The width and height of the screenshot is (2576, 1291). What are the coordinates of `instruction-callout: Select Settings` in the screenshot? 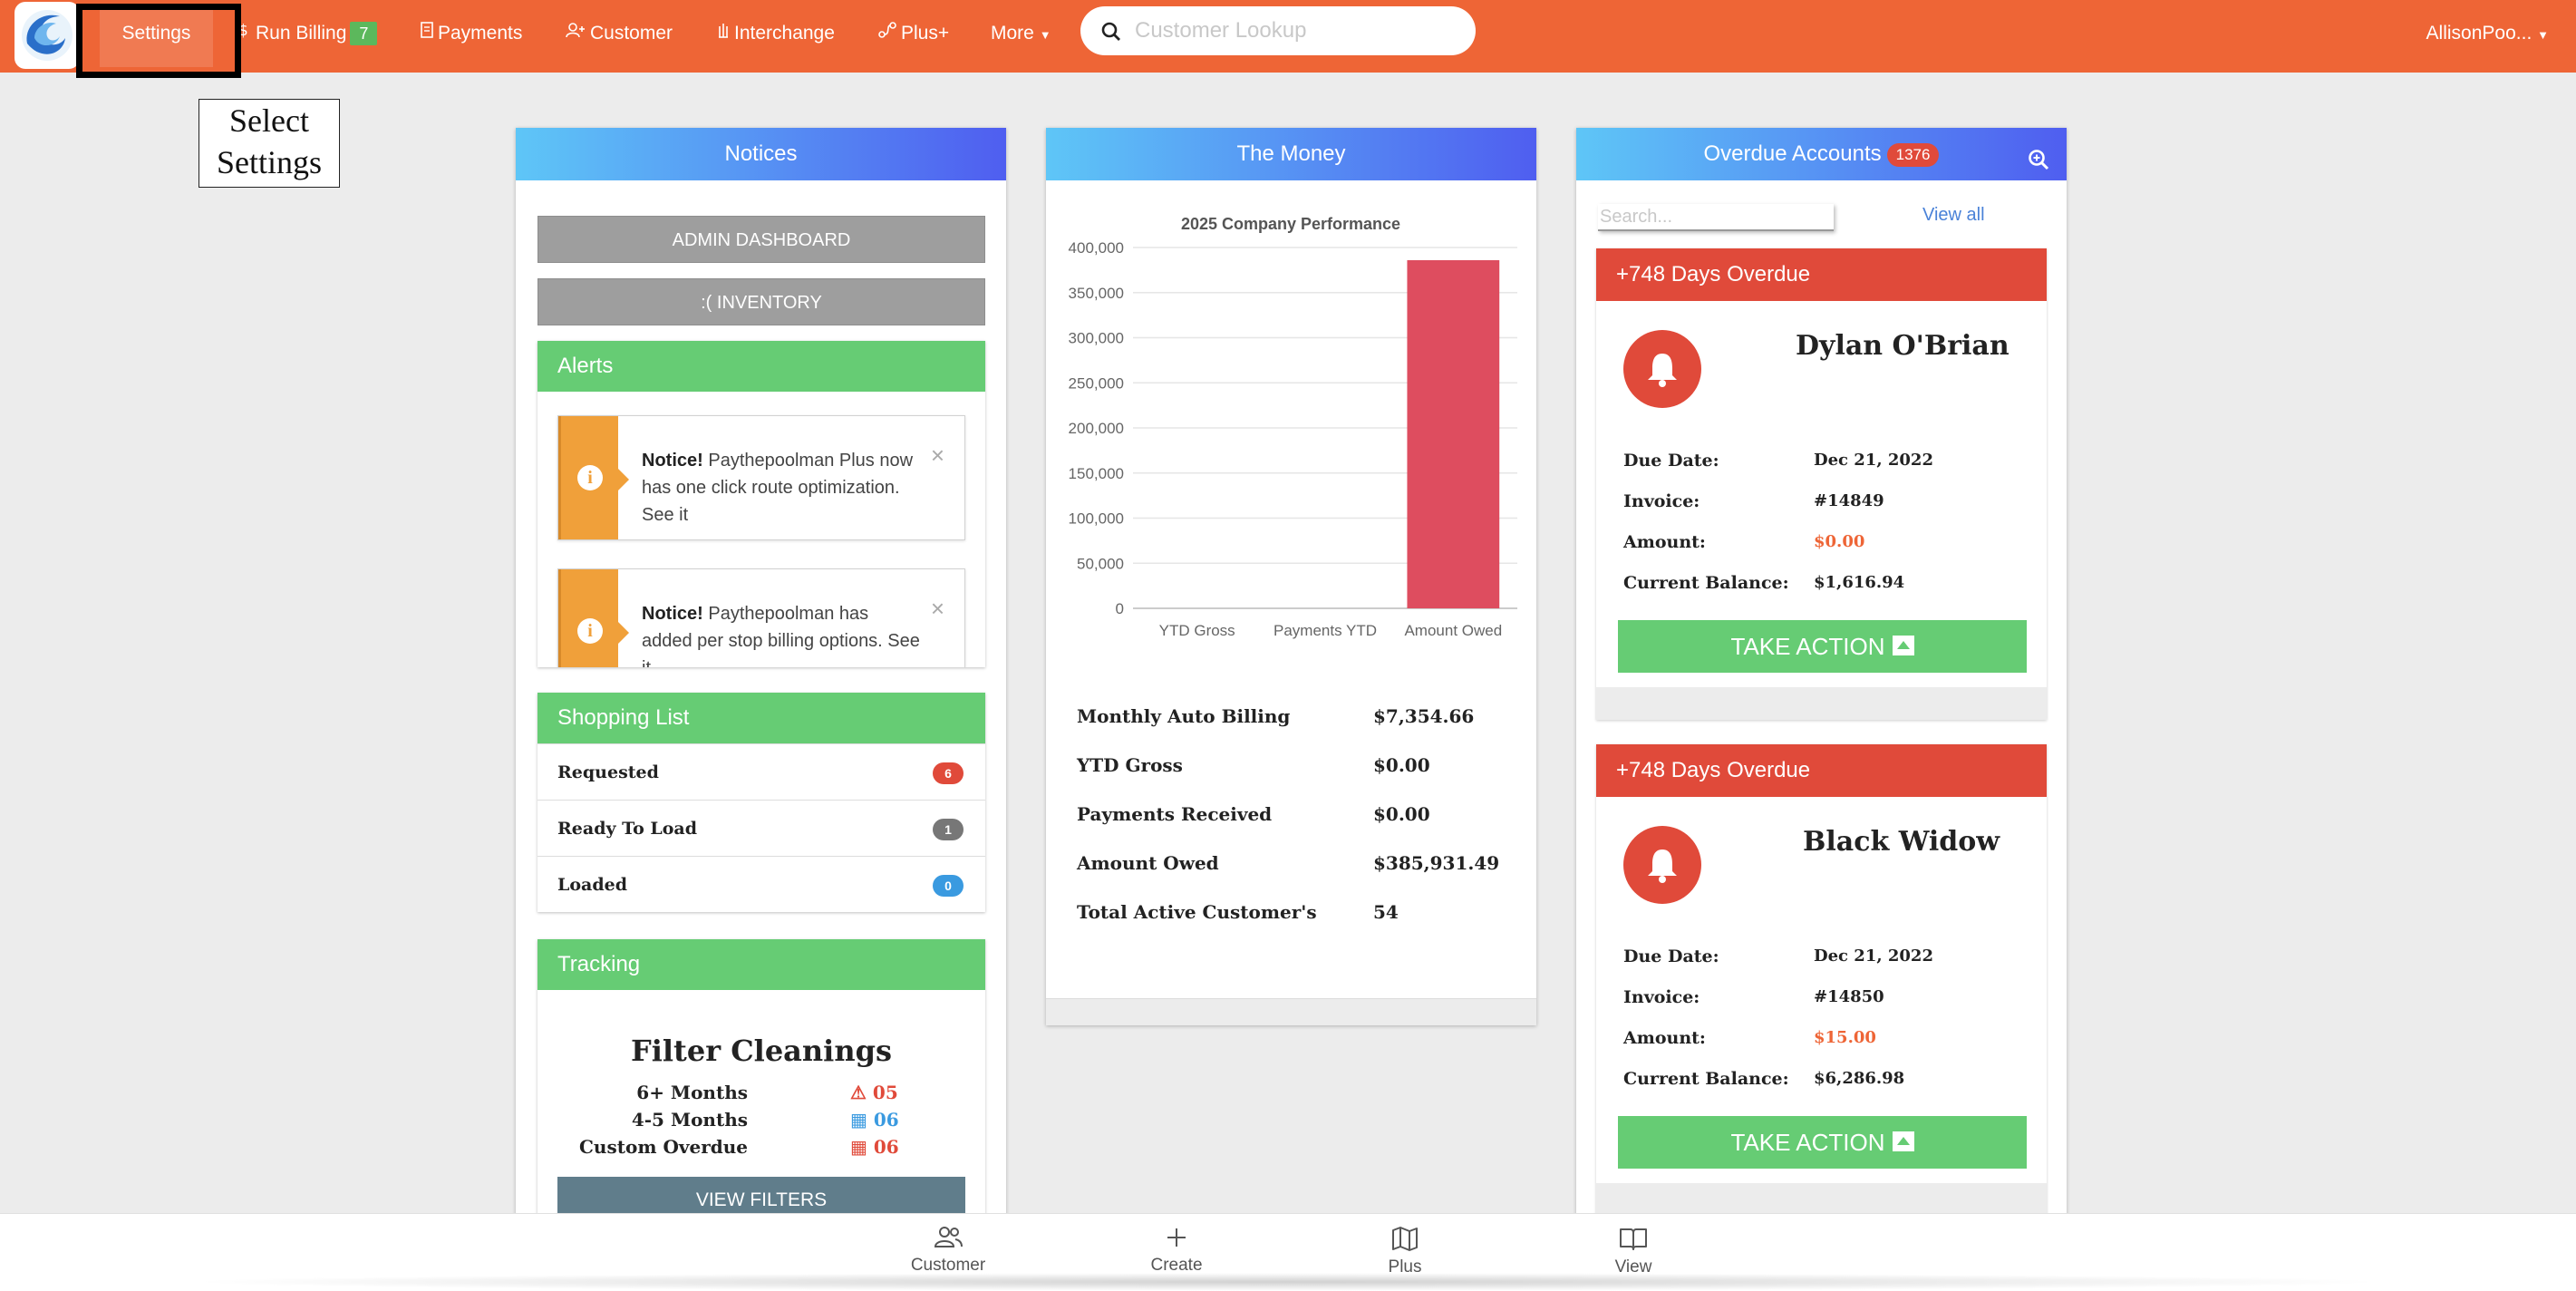 It's located at (269, 143).